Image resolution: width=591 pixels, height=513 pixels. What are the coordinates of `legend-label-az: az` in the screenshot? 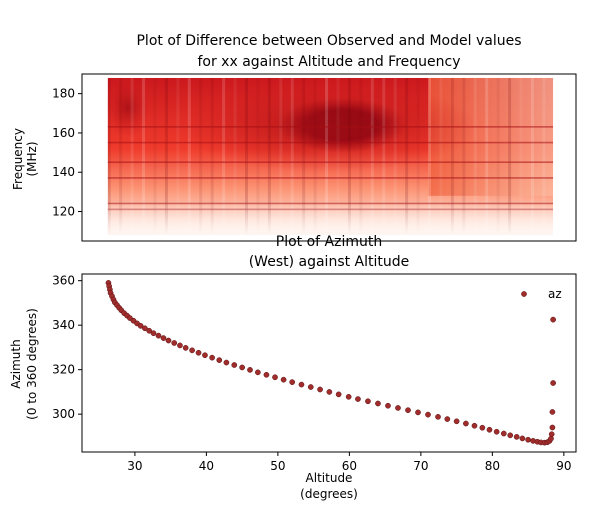 It's located at (555, 294).